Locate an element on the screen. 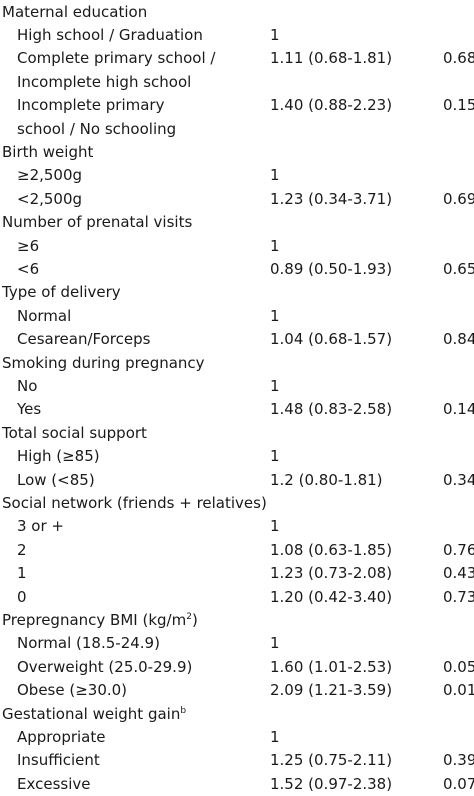 The height and width of the screenshot is (796, 474). label-text: ≥6 is located at coordinates (28, 245).